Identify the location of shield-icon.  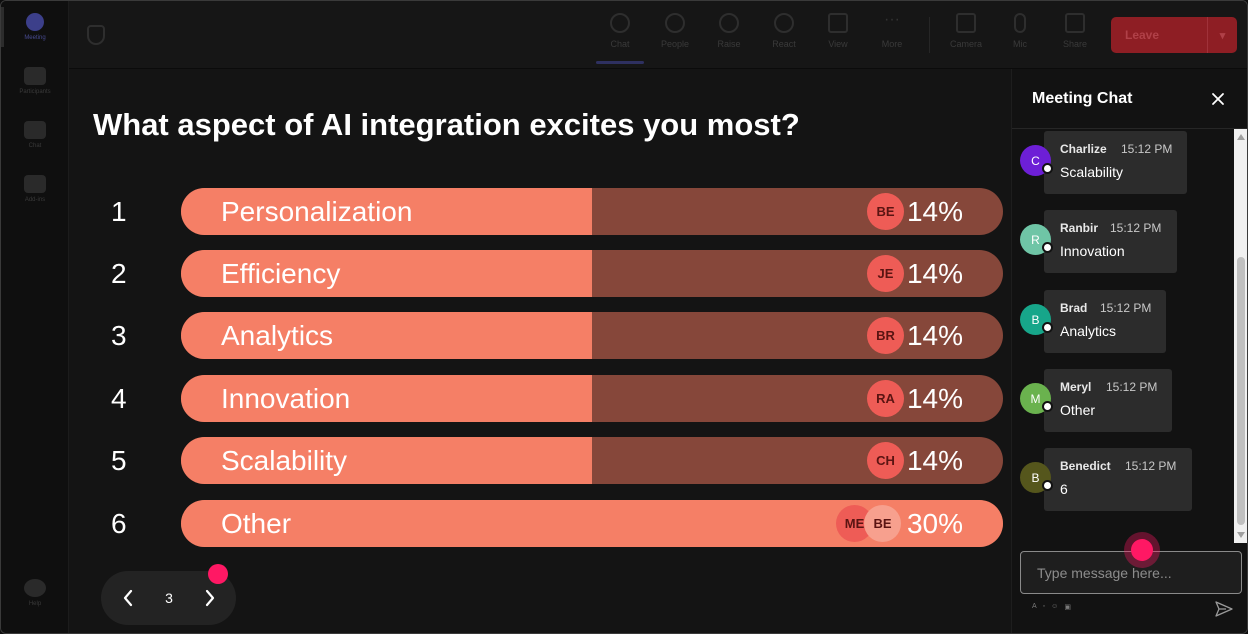
(96, 35).